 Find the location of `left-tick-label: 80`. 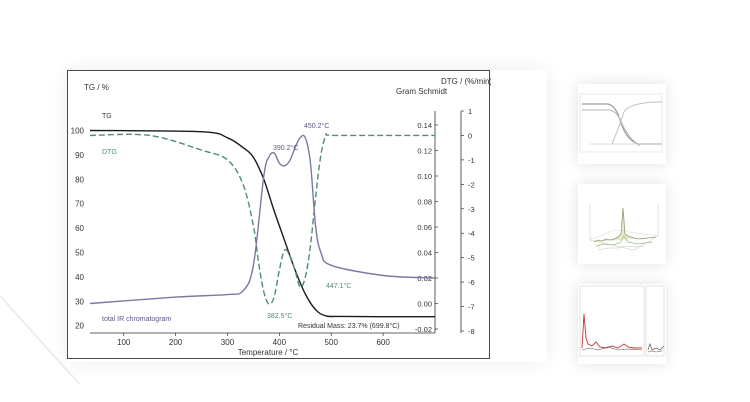

left-tick-label: 80 is located at coordinates (79, 179).